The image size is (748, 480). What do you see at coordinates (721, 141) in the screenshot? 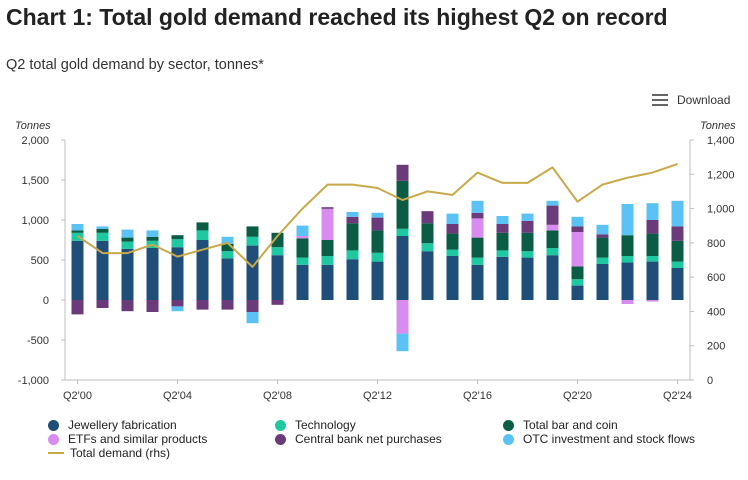
I see `right-tick-label: 1,400` at bounding box center [721, 141].